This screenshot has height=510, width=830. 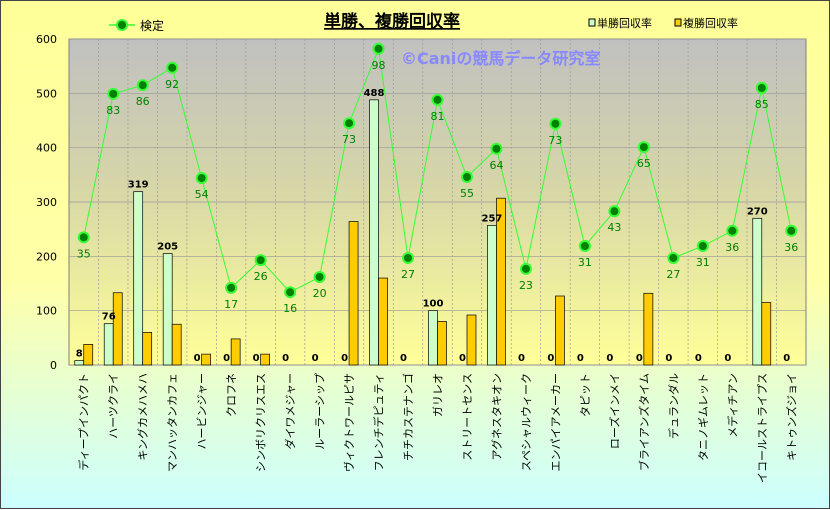 I want to click on data-label-kentei: 55, so click(x=467, y=193).